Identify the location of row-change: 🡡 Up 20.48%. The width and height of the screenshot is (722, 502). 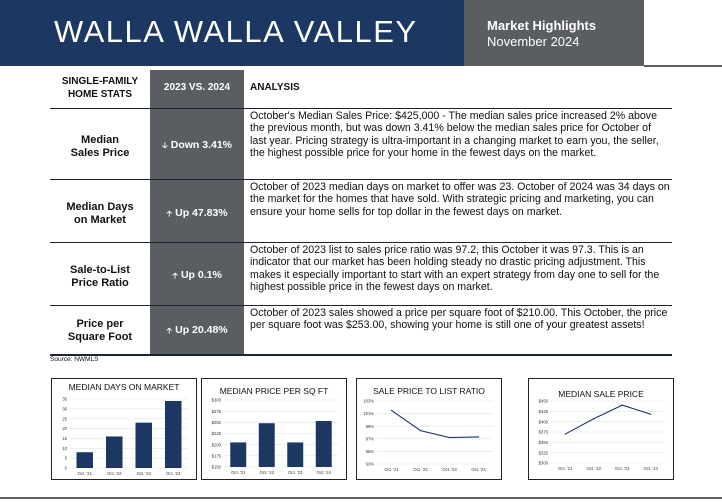
(197, 331).